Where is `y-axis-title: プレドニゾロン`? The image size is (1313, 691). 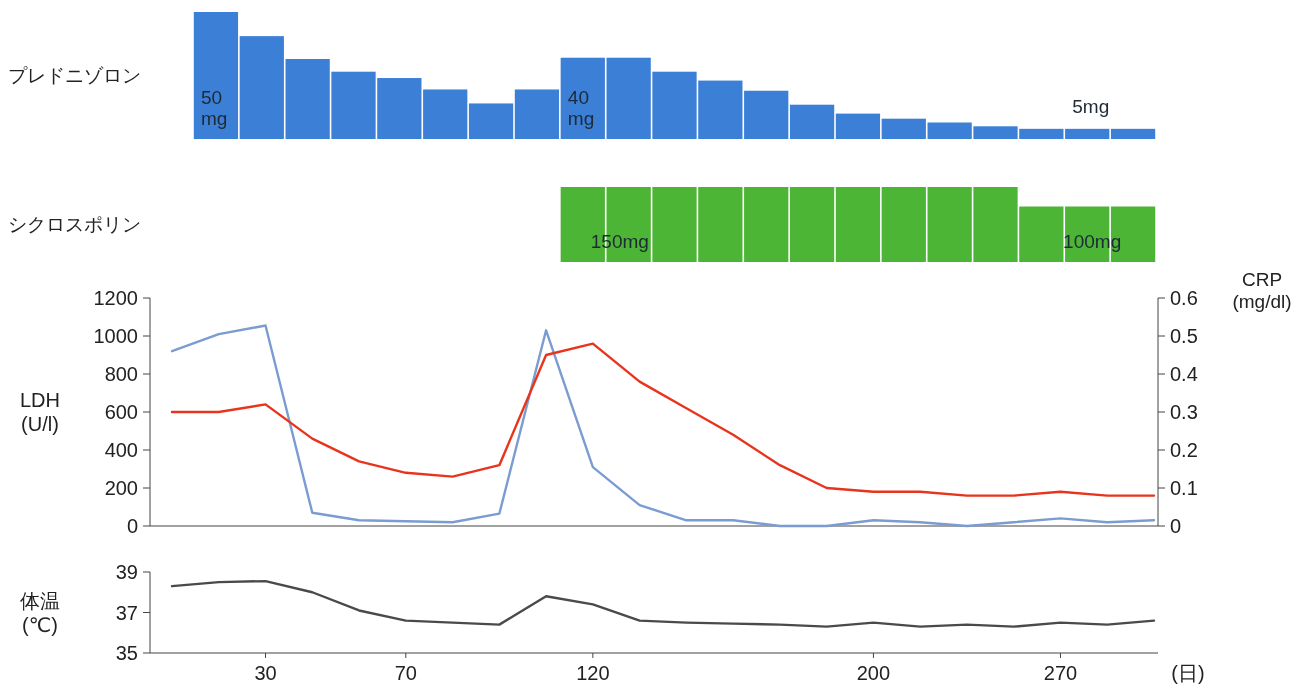 y-axis-title: プレドニゾロン is located at coordinates (74, 75).